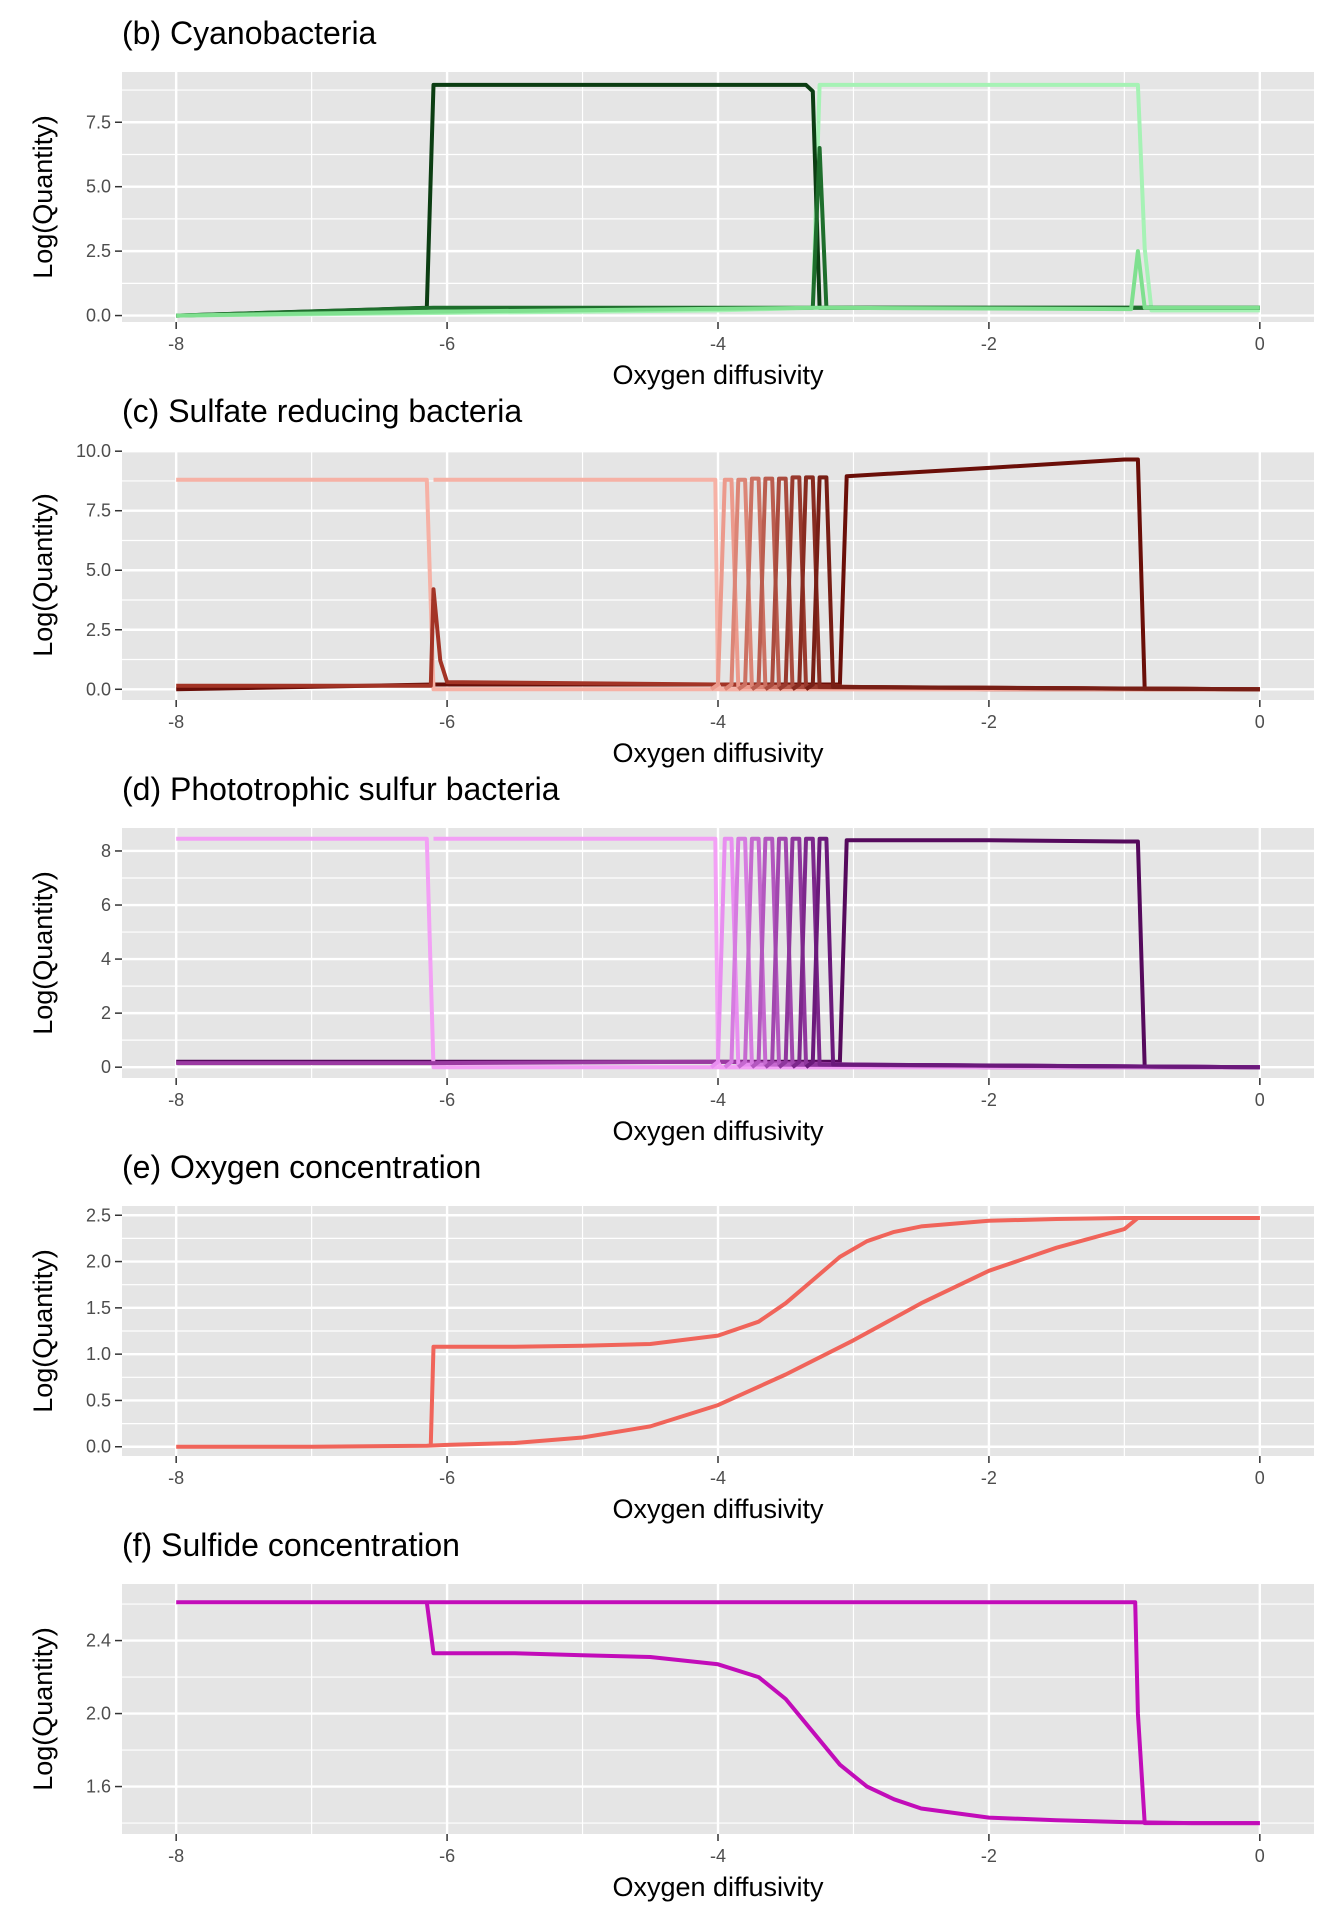  I want to click on y-tick-label: 4, so click(106, 959).